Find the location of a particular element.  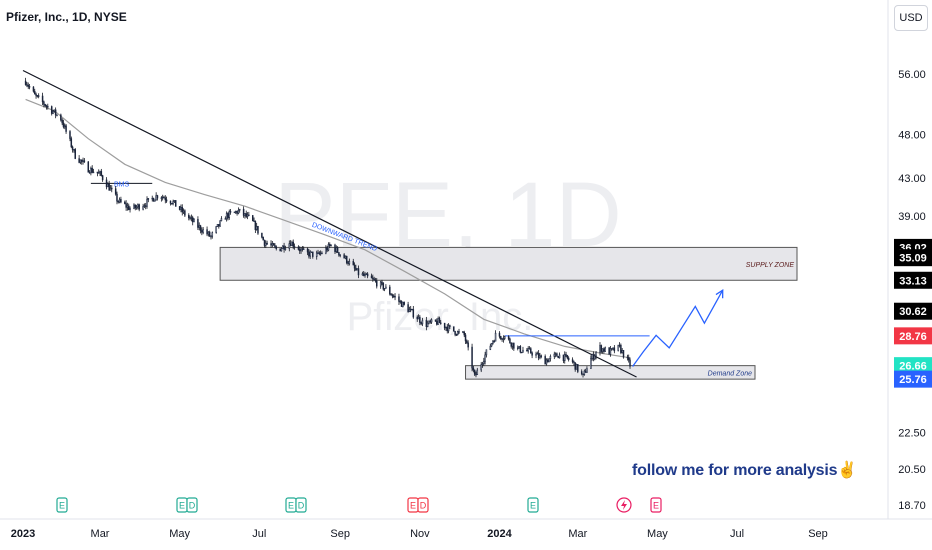

y-tick-label: 56.00 is located at coordinates (912, 75).